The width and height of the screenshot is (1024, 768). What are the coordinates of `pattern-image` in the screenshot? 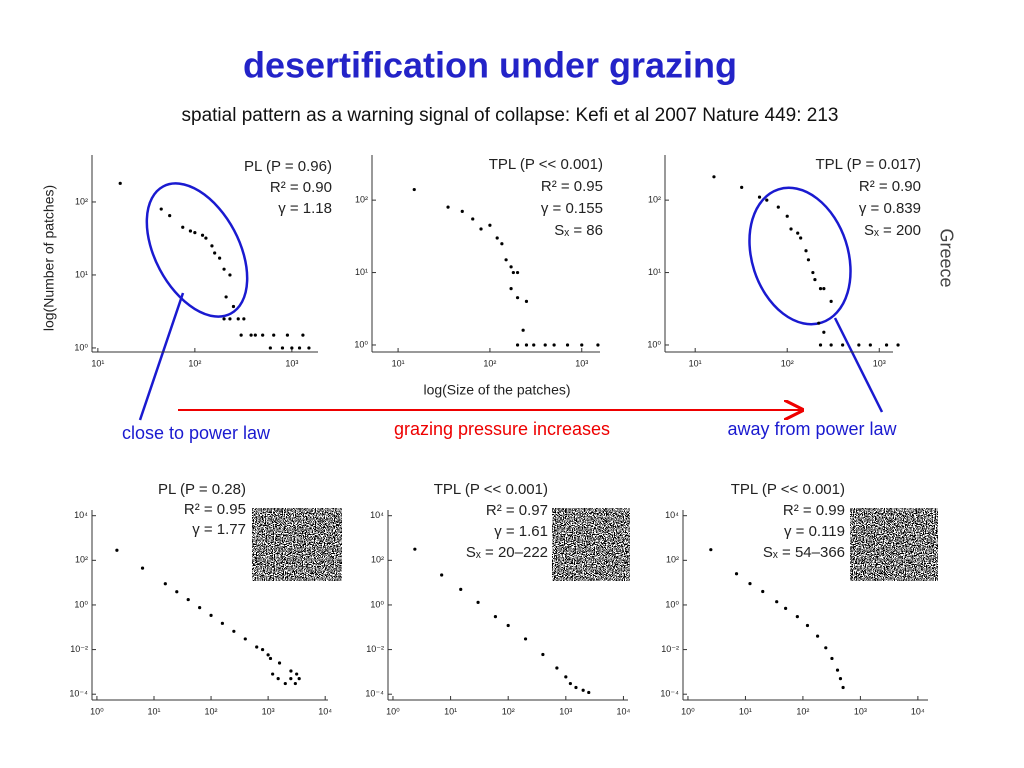 It's located at (591, 544).